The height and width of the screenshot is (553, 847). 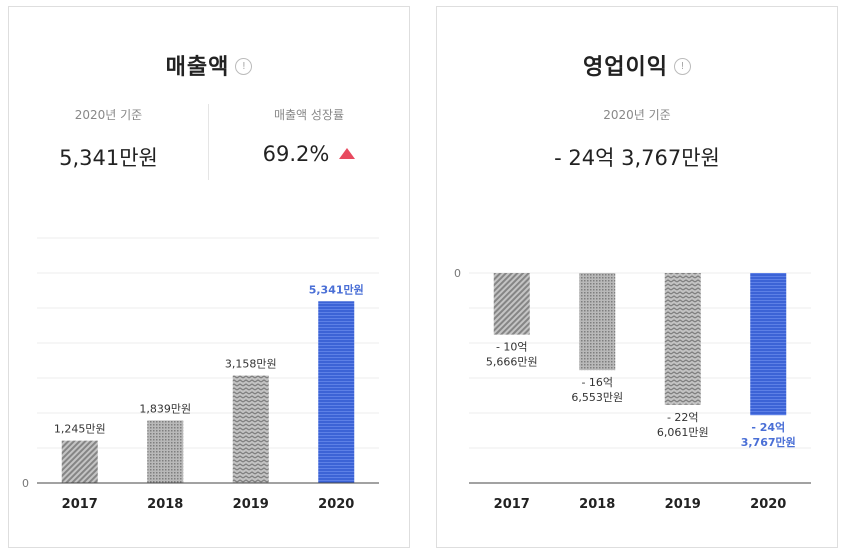 I want to click on operating-data-label-2019: 6,061만원, so click(x=683, y=432).